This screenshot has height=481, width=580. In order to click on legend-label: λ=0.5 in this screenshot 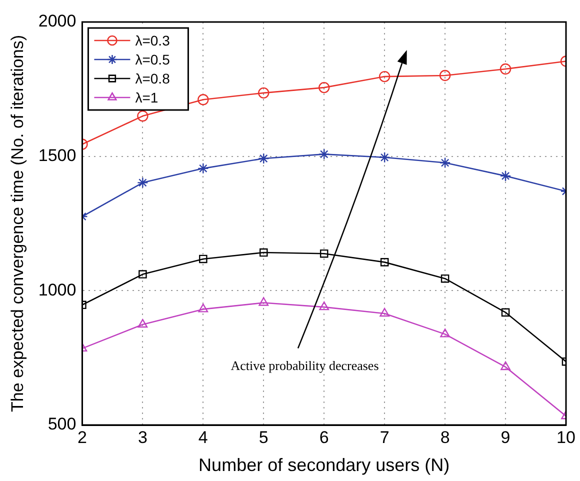, I will do `click(152, 59)`.